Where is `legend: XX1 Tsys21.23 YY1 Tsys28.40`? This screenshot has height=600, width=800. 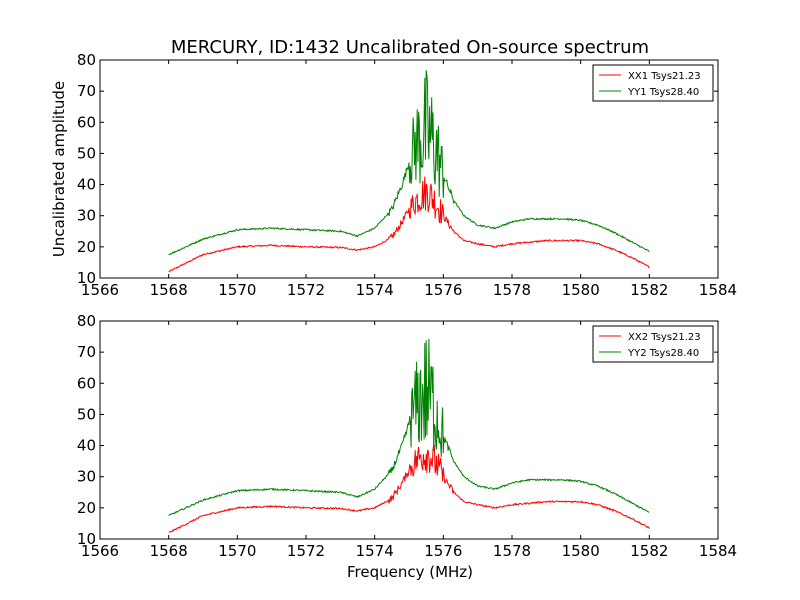 legend: XX1 Tsys21.23 YY1 Tsys28.40 is located at coordinates (653, 83).